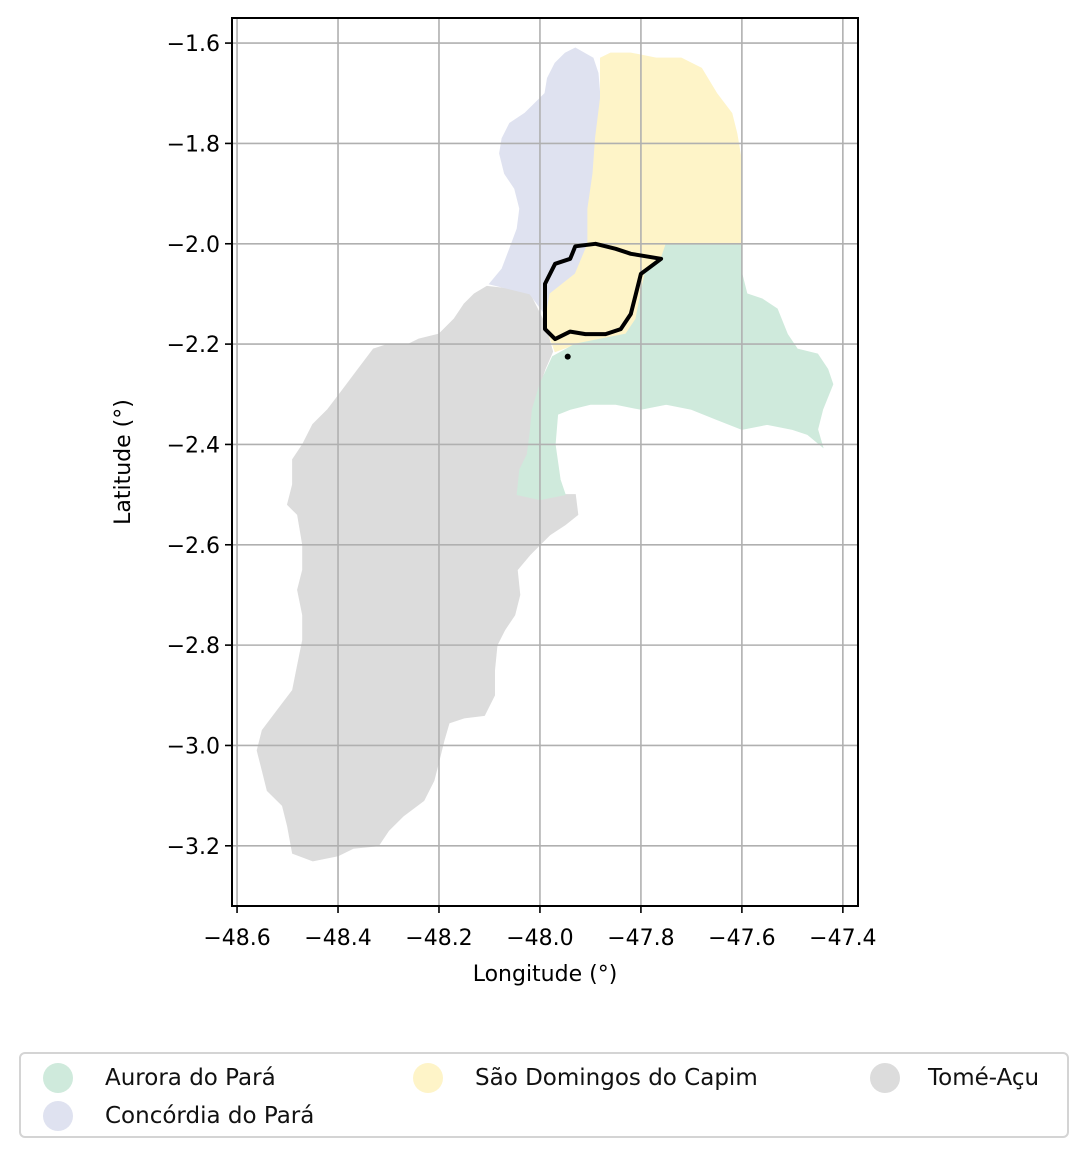  I want to click on legend-item-concordia: Concórdia do Pará, so click(178, 1116).